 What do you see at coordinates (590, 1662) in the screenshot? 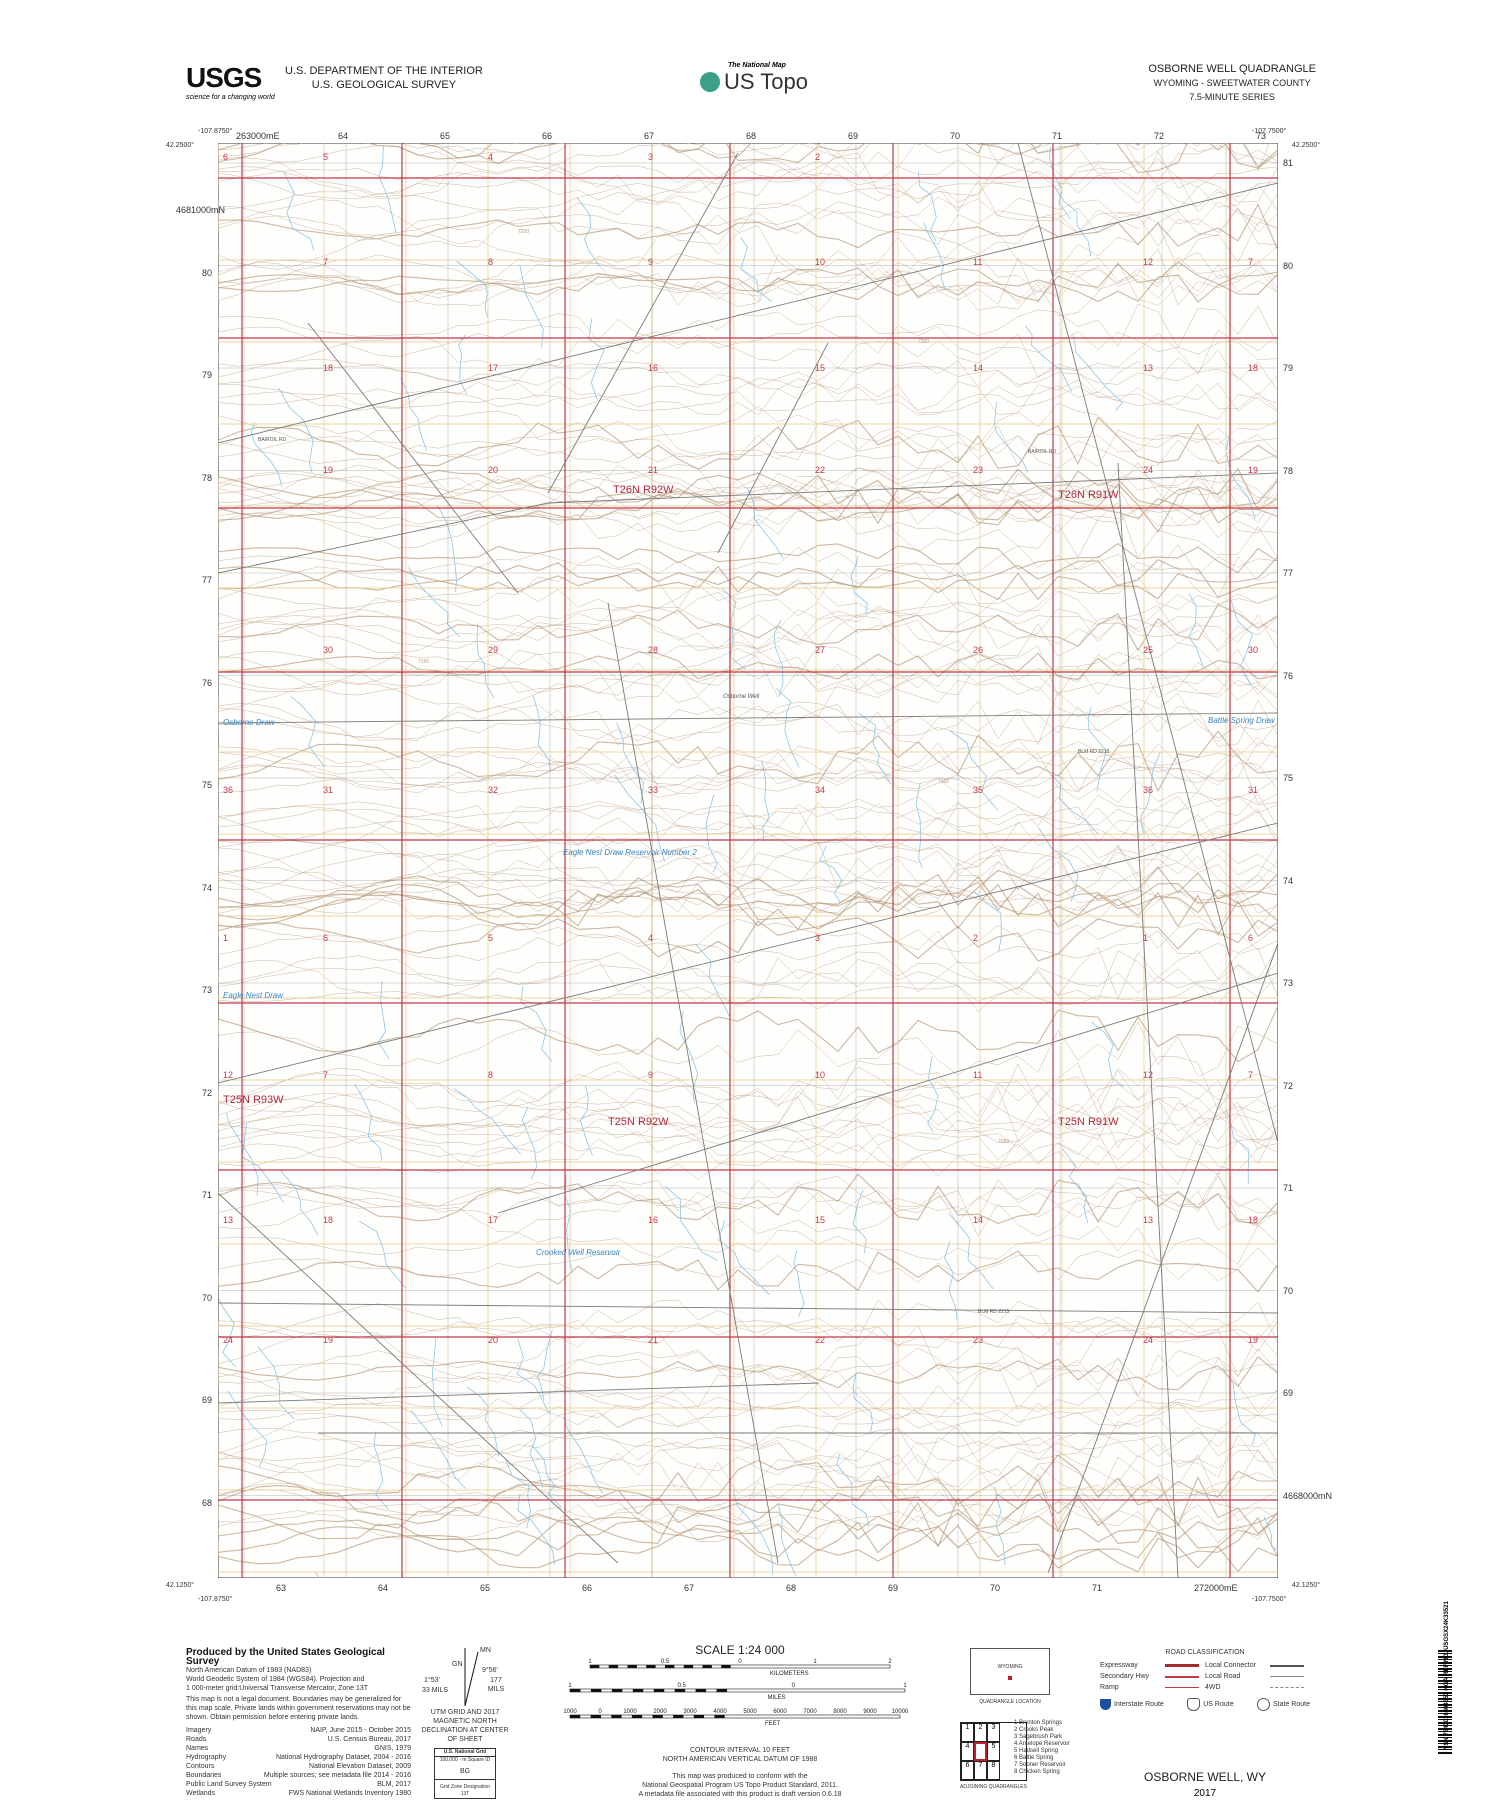
I see `scale-tick: 1` at bounding box center [590, 1662].